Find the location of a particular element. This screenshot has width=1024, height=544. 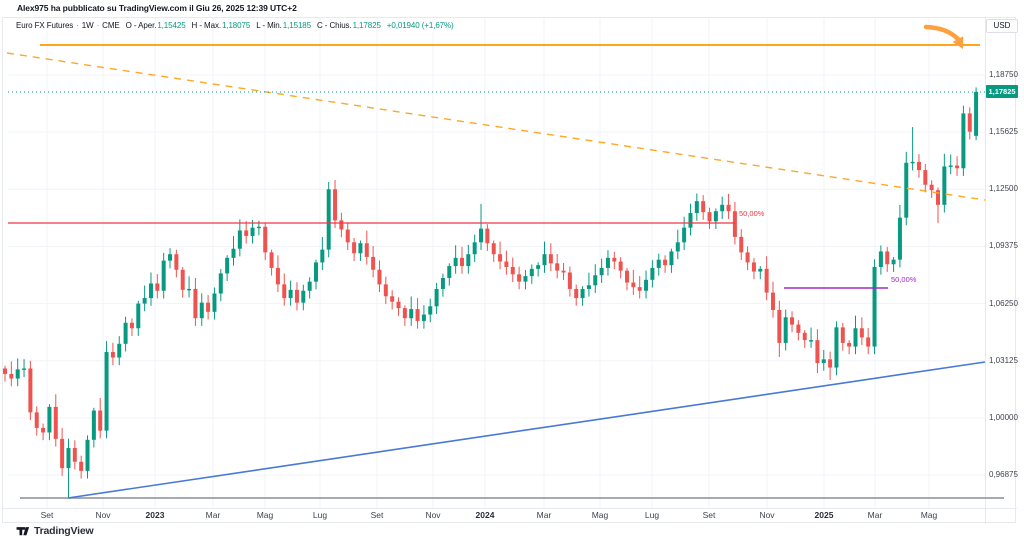

low-value: 1,15185 is located at coordinates (296, 25).